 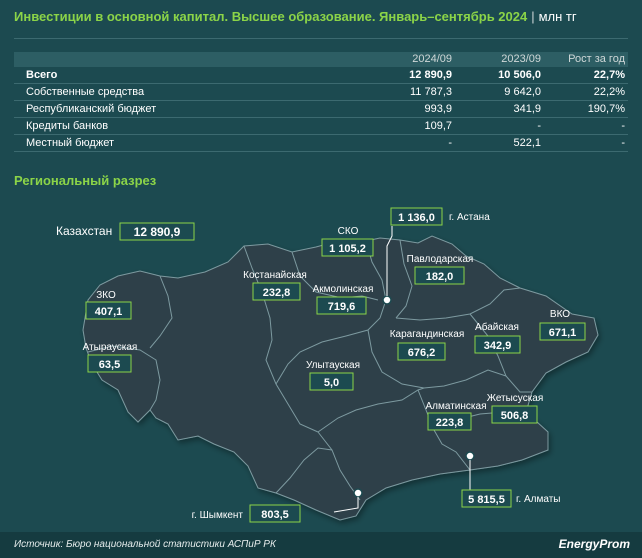 What do you see at coordinates (84, 231) in the screenshot?
I see `total-name: Казахстан` at bounding box center [84, 231].